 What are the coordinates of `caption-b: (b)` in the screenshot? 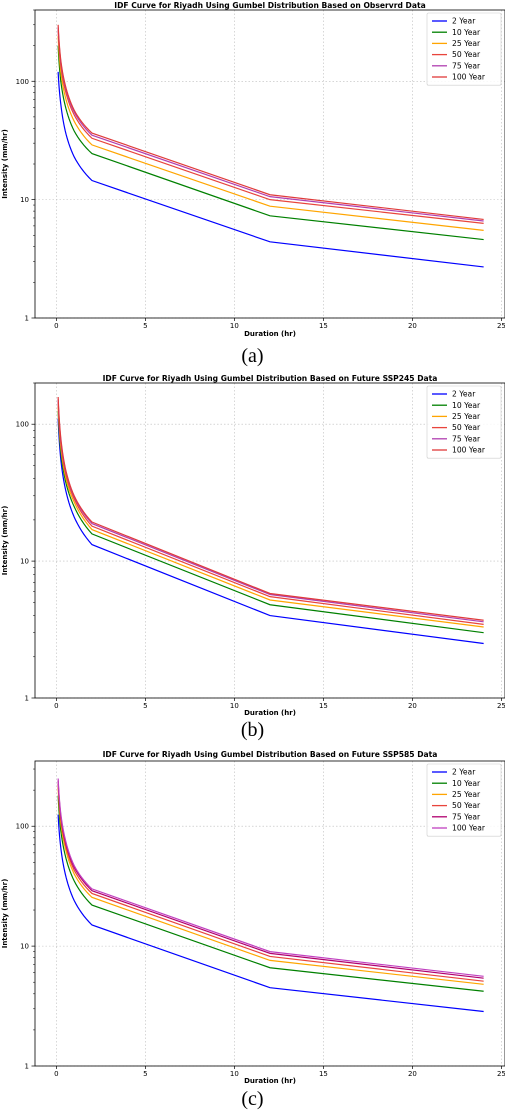 It's located at (252, 730).